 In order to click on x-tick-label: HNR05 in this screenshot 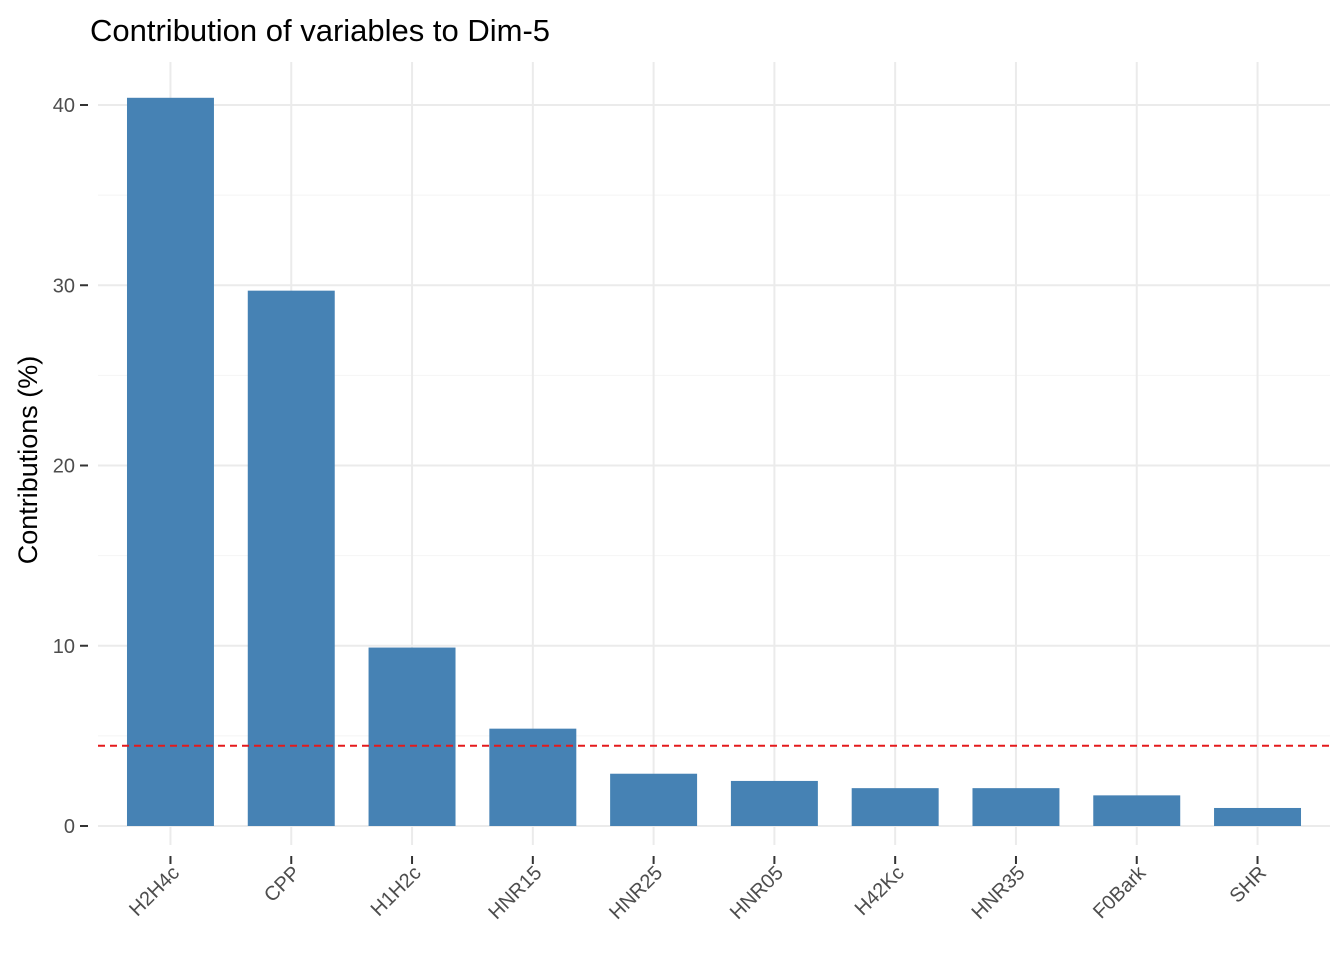, I will do `click(757, 893)`.